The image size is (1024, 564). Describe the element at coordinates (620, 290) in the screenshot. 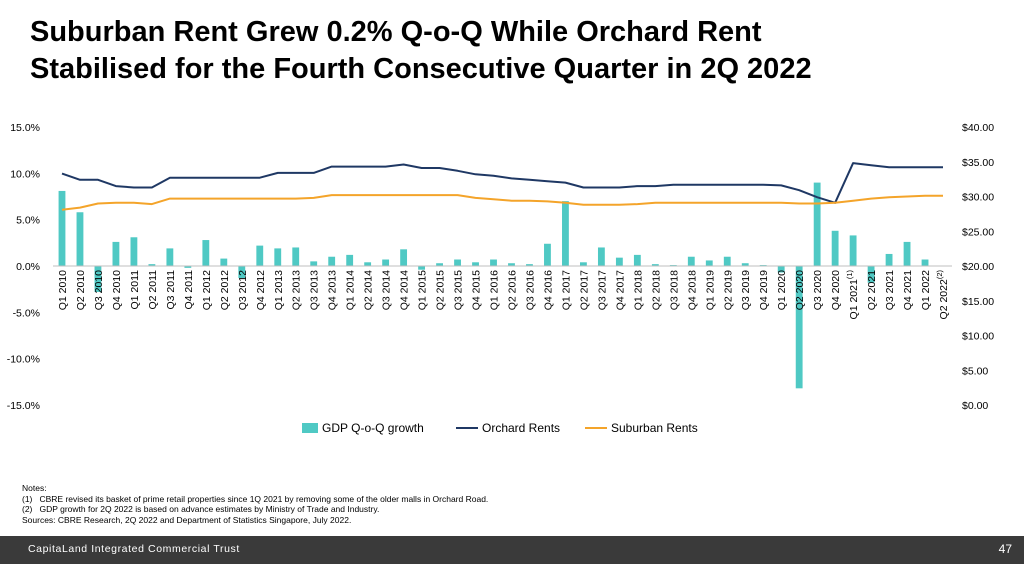

I see `x-axis-tick: Q4 2017` at that location.